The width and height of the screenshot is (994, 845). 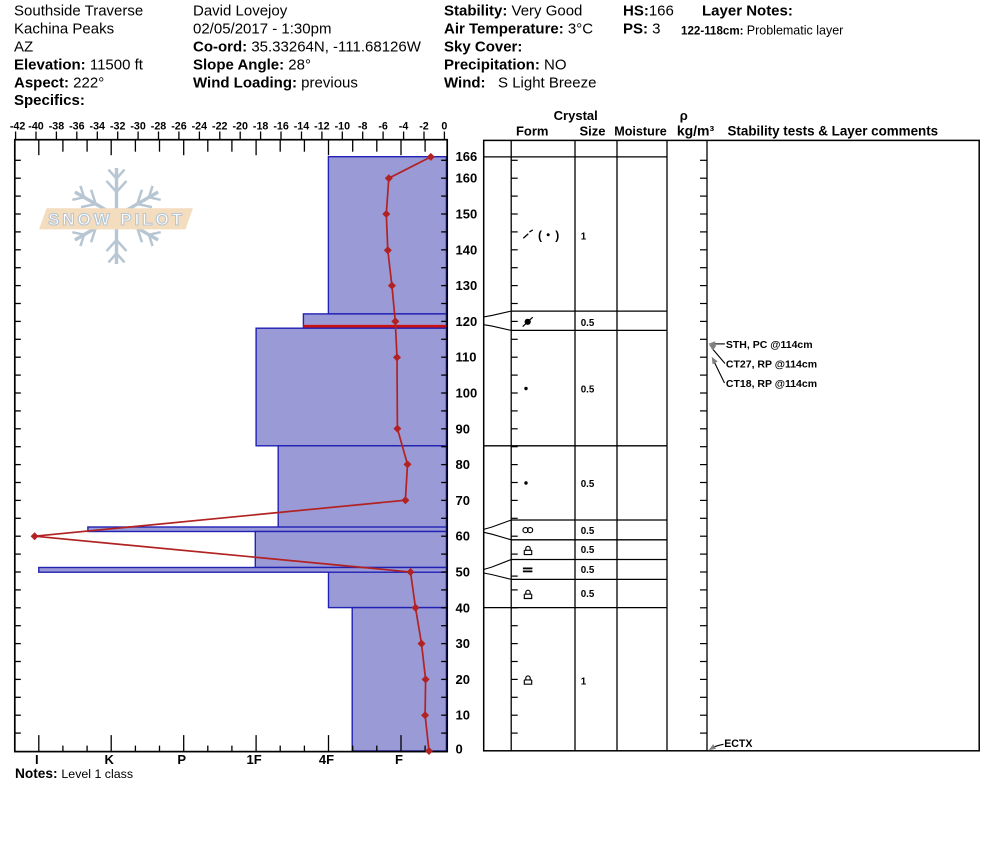 What do you see at coordinates (23, 47) in the screenshot?
I see `svg-text: AZ` at bounding box center [23, 47].